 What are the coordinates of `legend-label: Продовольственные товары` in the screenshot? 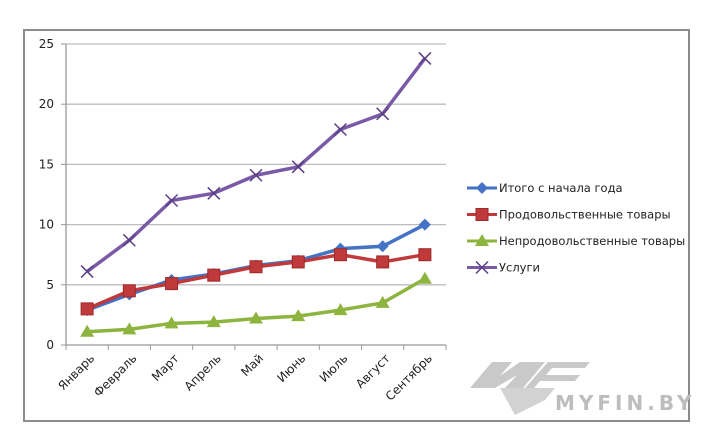 It's located at (585, 215).